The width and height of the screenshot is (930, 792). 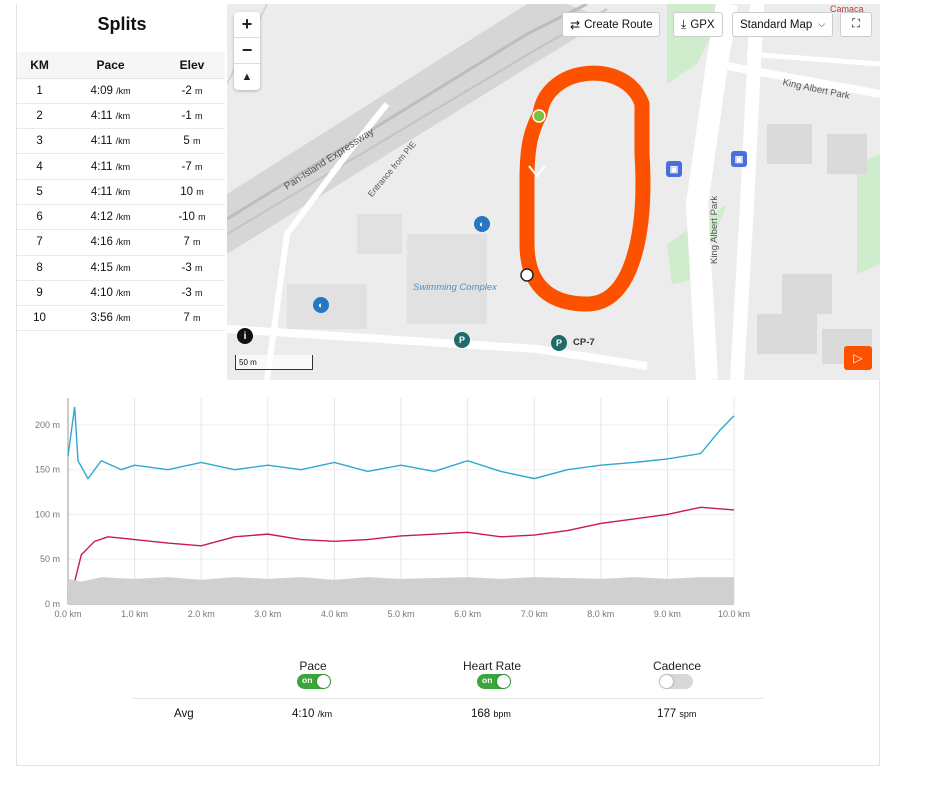 What do you see at coordinates (110, 217) in the screenshot?
I see `split-pace: 4:12 /km` at bounding box center [110, 217].